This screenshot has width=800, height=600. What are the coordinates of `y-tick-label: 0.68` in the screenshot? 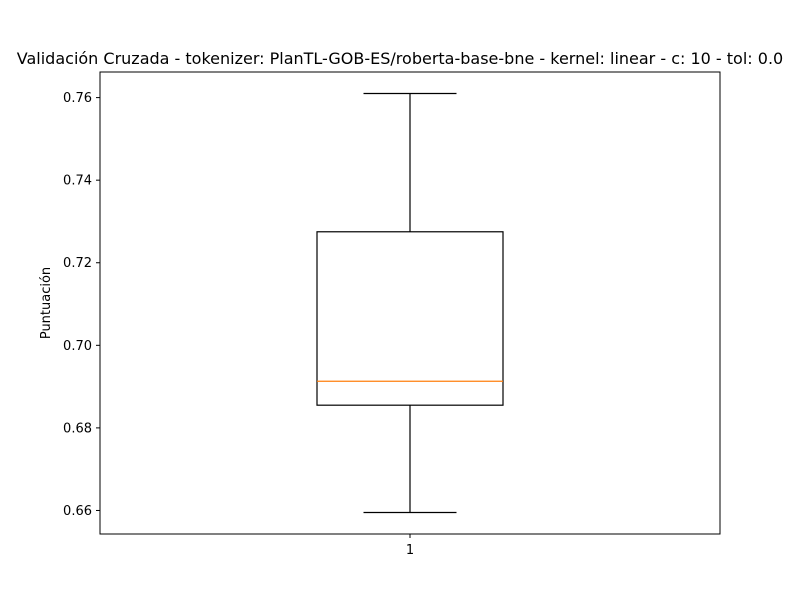 It's located at (77, 428).